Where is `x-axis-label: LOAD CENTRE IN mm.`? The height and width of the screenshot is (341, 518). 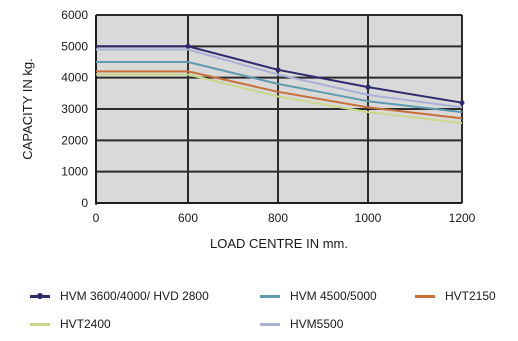 x-axis-label: LOAD CENTRE IN mm. is located at coordinates (279, 243).